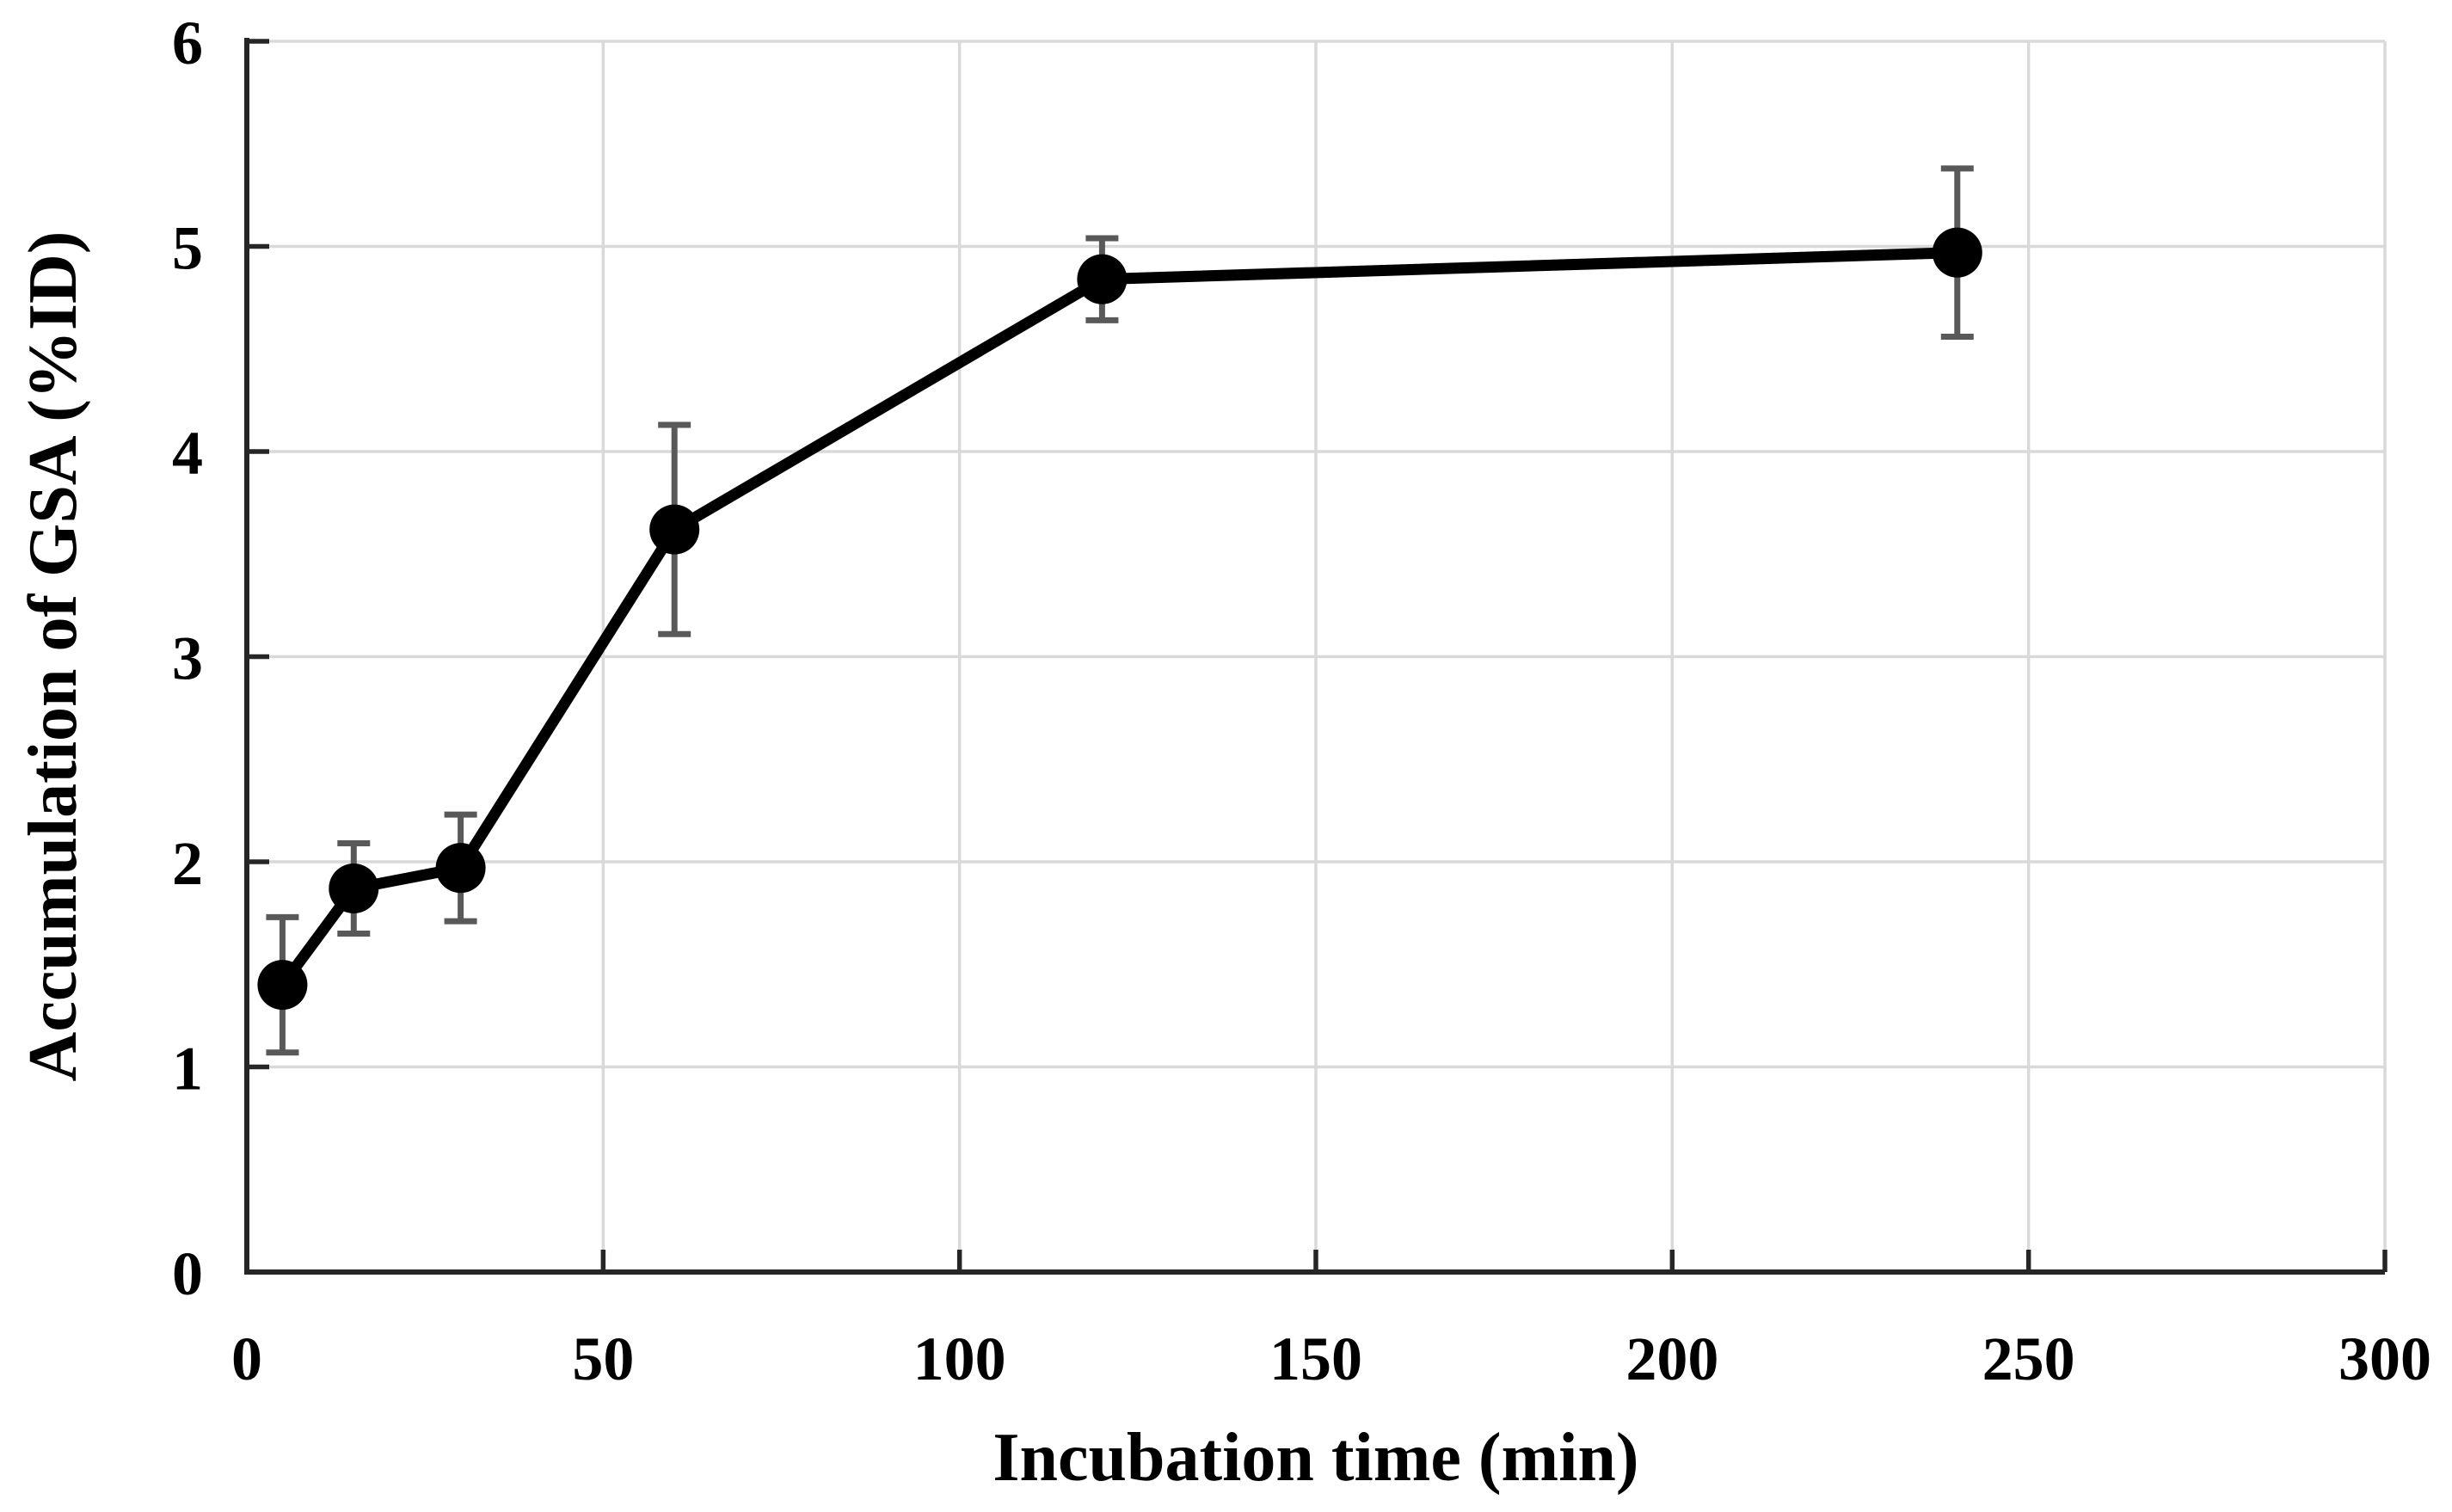 Image resolution: width=2452 pixels, height=1512 pixels. What do you see at coordinates (2029, 1359) in the screenshot?
I see `x-tick-label-250: 250` at bounding box center [2029, 1359].